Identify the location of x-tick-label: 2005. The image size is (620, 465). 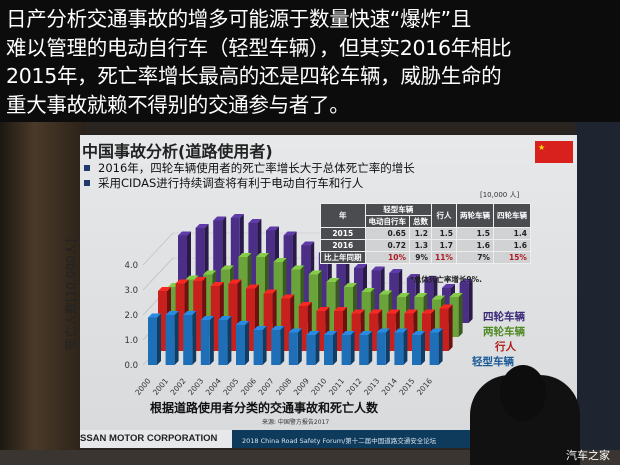
(230, 386).